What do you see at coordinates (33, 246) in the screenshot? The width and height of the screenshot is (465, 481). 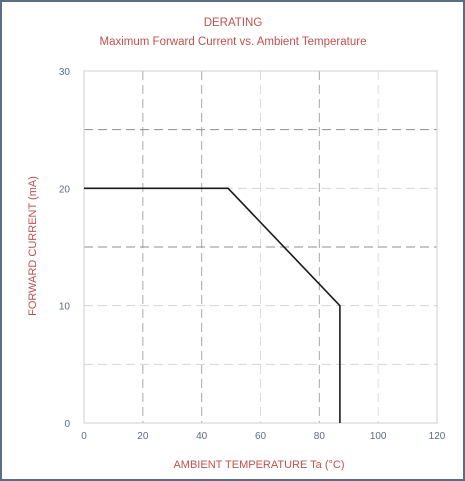 I see `y-axis-label: FORWARD CURRENT (mA)` at bounding box center [33, 246].